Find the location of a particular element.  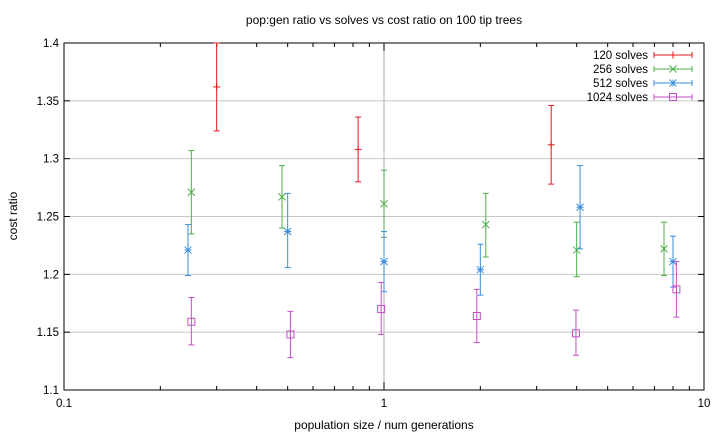

x-axis-label: population size / num generations is located at coordinates (383, 425).